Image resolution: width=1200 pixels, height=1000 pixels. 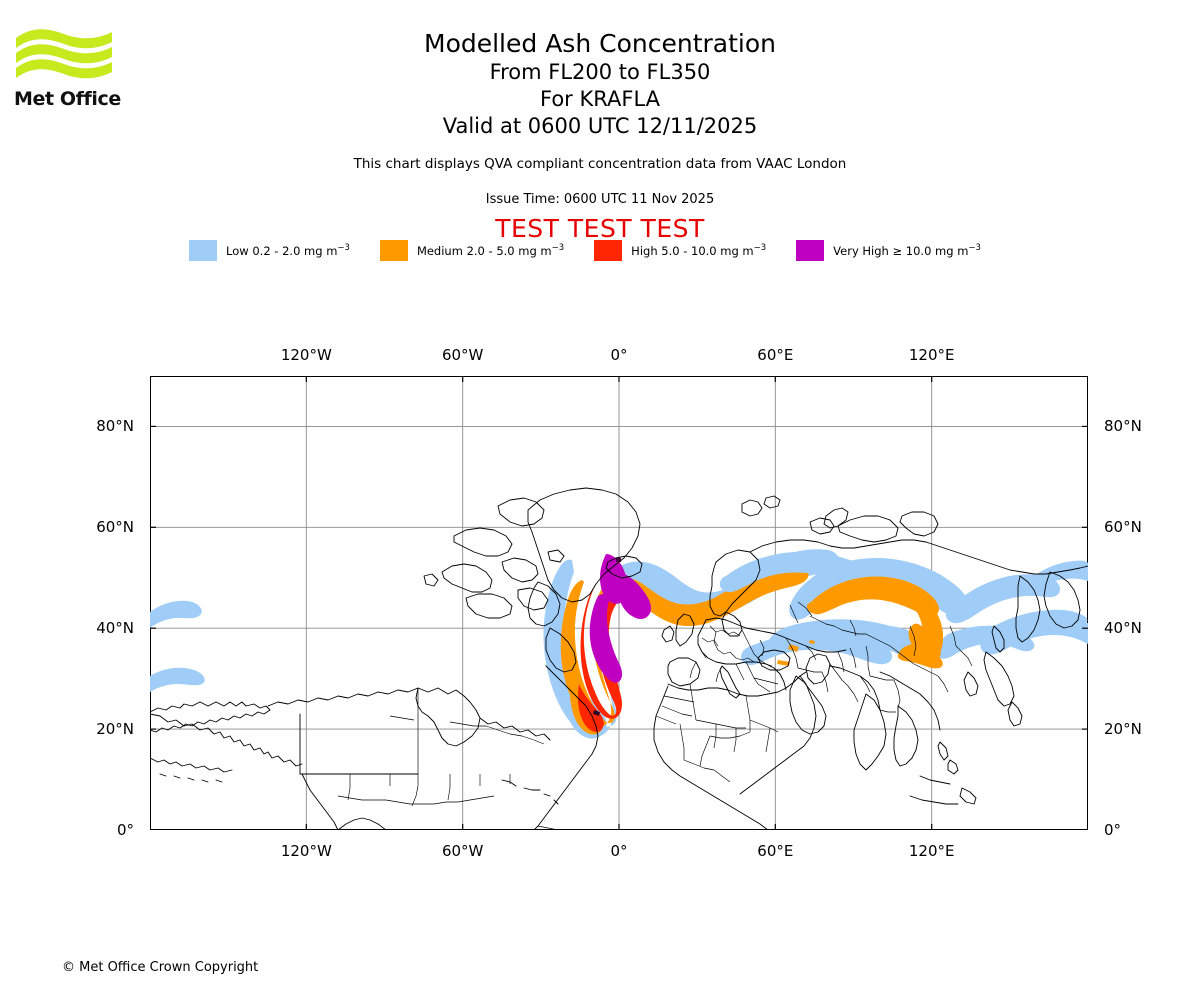 What do you see at coordinates (160, 967) in the screenshot?
I see `copyright-notice: © Met Office Crown Copyright` at bounding box center [160, 967].